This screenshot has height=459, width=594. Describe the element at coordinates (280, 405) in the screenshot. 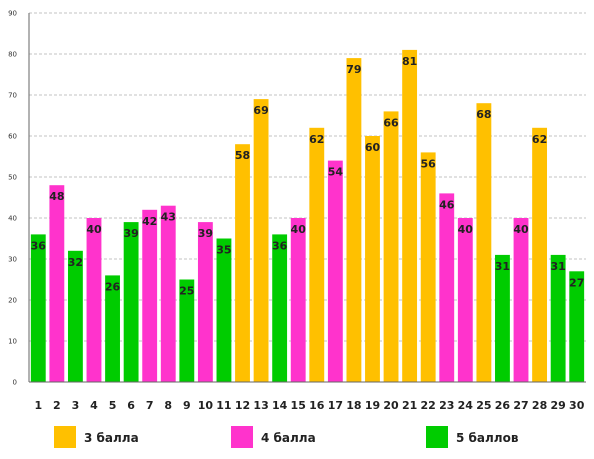

I see `x-tick-label: 14` at that location.